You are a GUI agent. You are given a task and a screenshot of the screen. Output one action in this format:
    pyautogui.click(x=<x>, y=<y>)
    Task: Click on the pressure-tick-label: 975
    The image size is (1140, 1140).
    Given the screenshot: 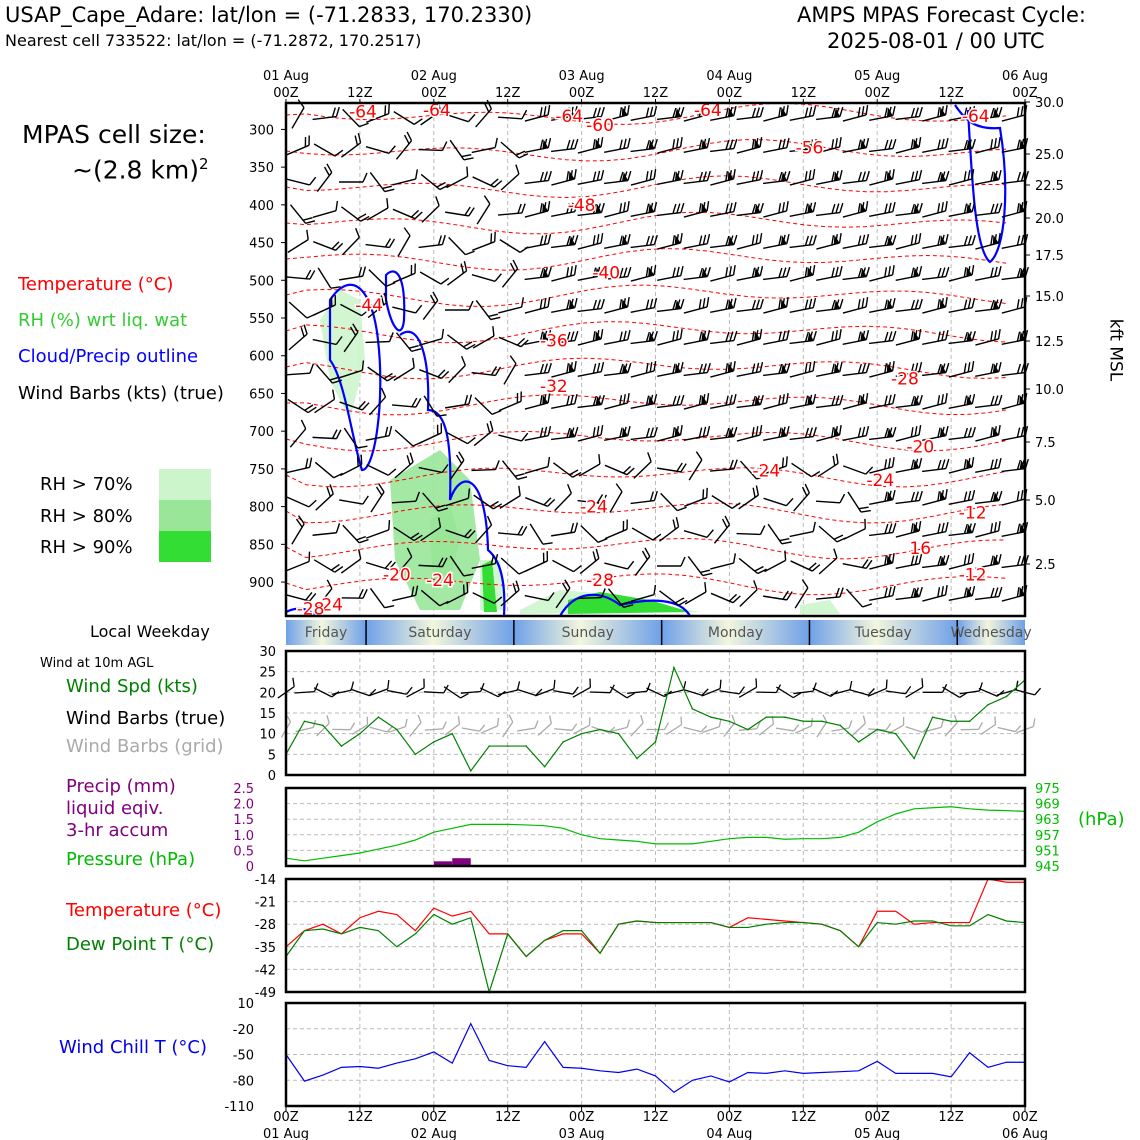 What is the action you would take?
    pyautogui.click(x=1047, y=789)
    